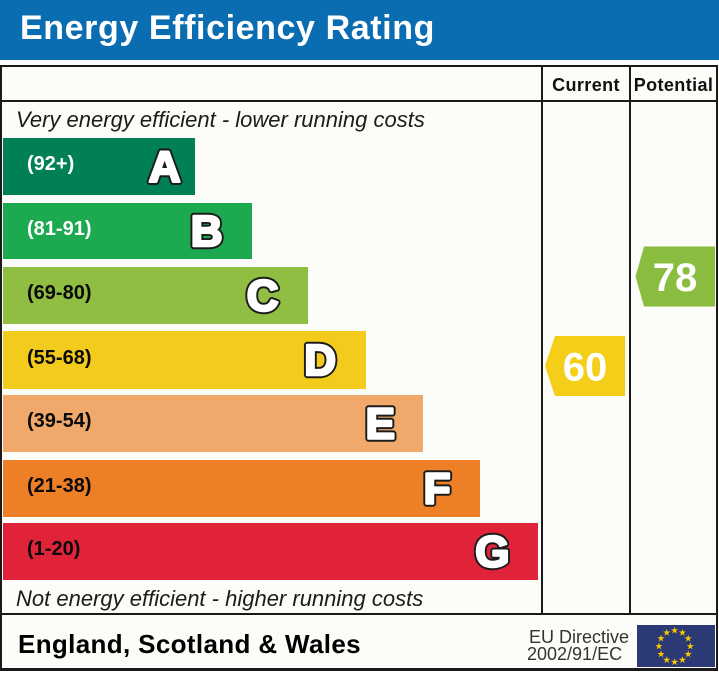 This screenshot has width=719, height=675. What do you see at coordinates (675, 278) in the screenshot?
I see `svg-text: 78` at bounding box center [675, 278].